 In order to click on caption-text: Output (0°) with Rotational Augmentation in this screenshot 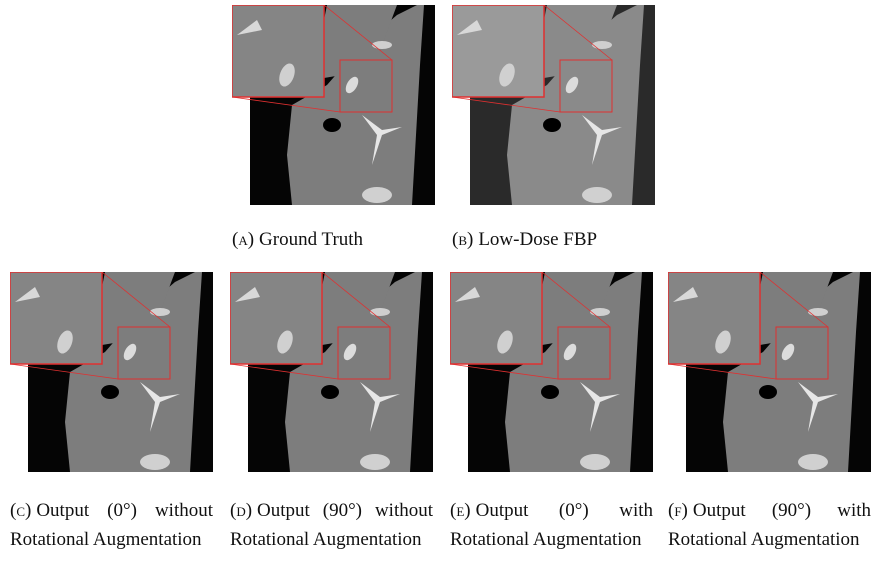, I will do `click(551, 525)`.